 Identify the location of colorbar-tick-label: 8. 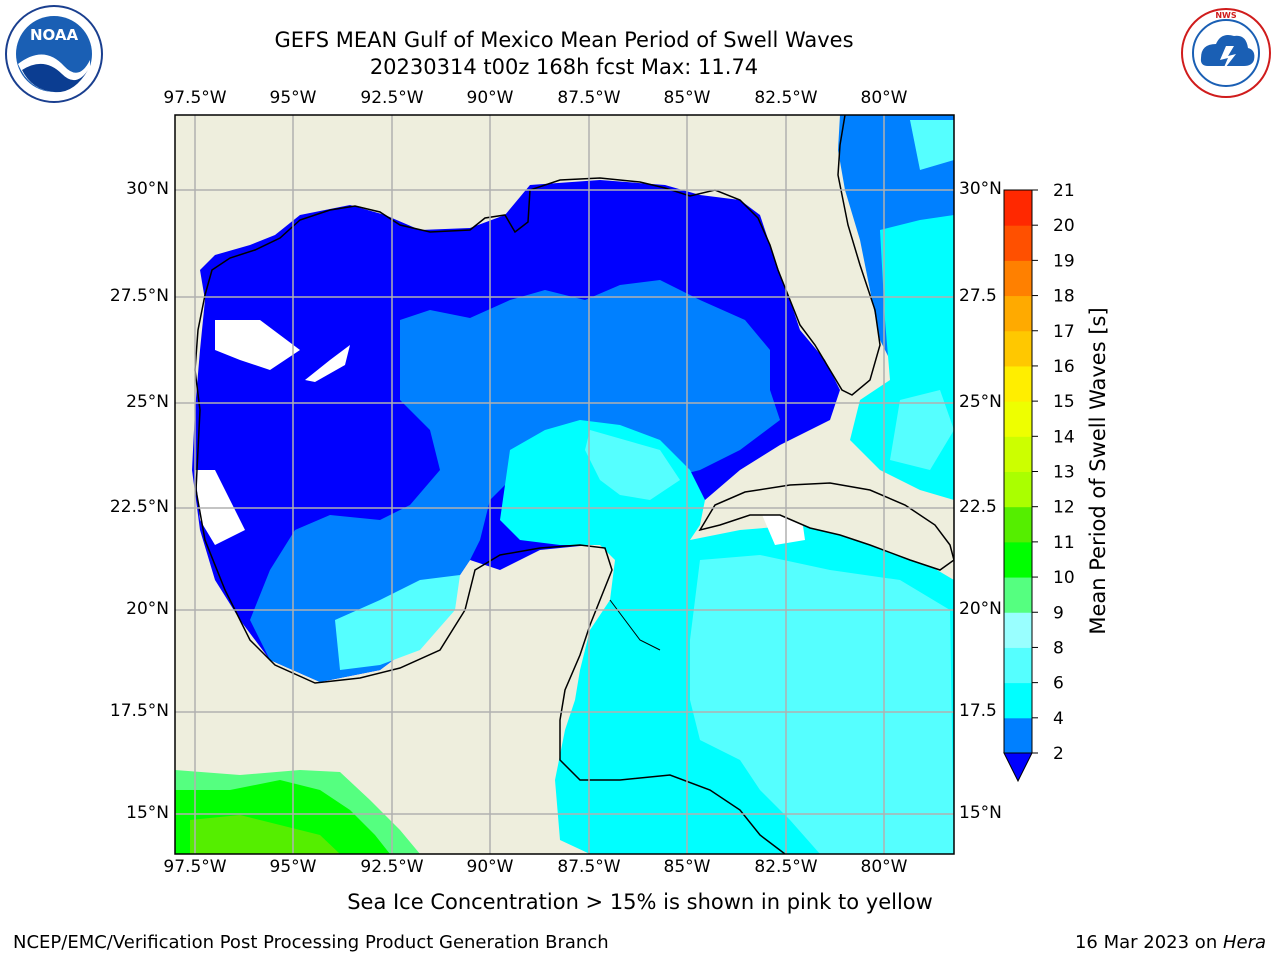
(1058, 648).